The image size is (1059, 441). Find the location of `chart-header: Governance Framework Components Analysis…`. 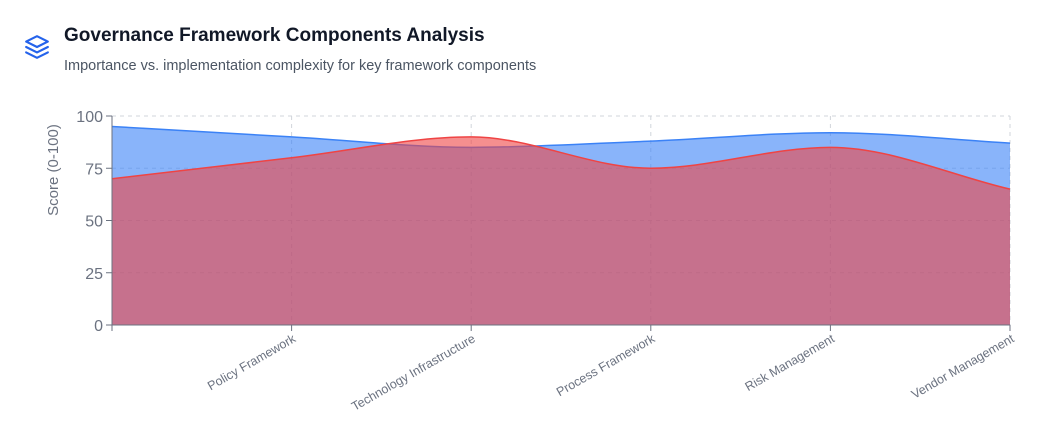

chart-header: Governance Framework Components Analysis… is located at coordinates (280, 48).